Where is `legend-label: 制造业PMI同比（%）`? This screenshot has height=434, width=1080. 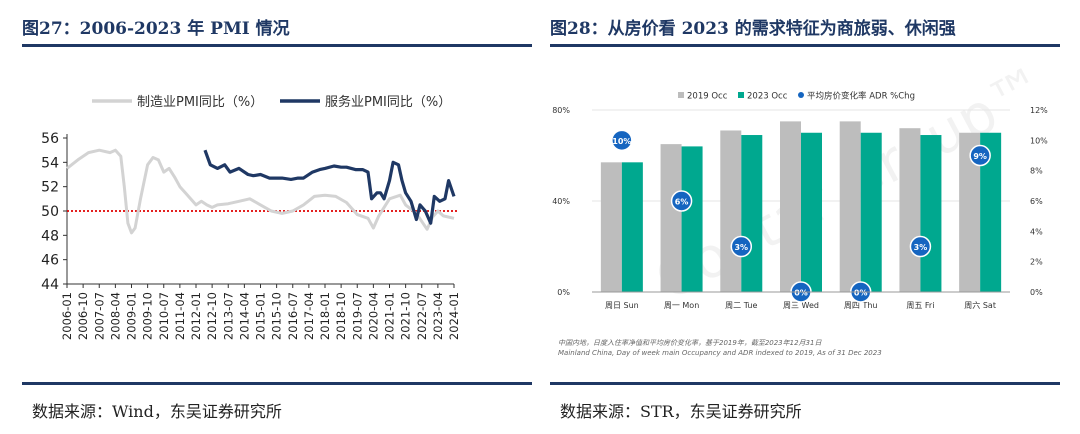
legend-label: 制造业PMI同比（%） is located at coordinates (200, 102).